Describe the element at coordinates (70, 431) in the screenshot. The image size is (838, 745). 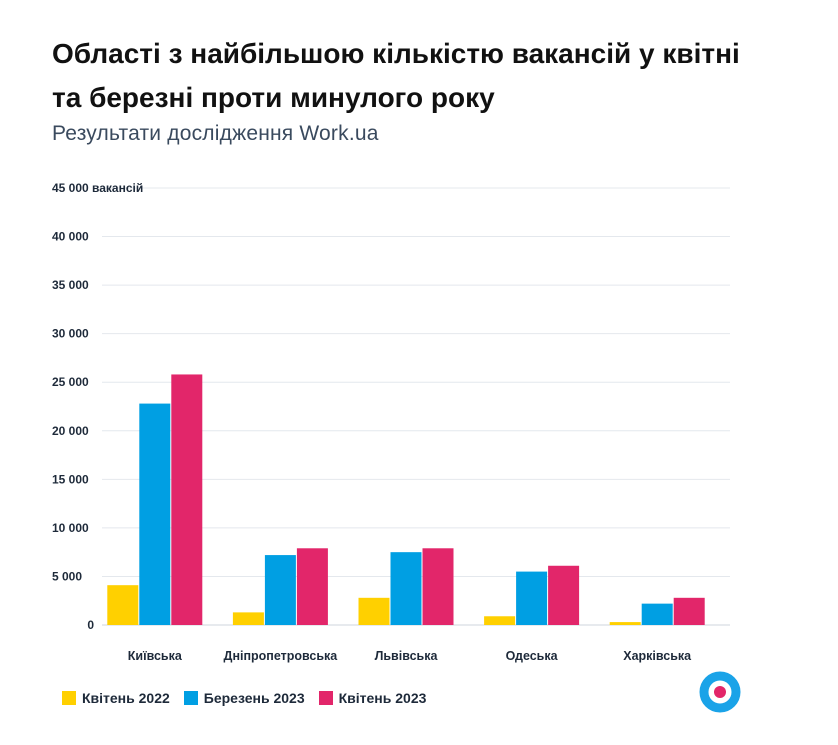
I see `y-tick-label: 20 000` at that location.